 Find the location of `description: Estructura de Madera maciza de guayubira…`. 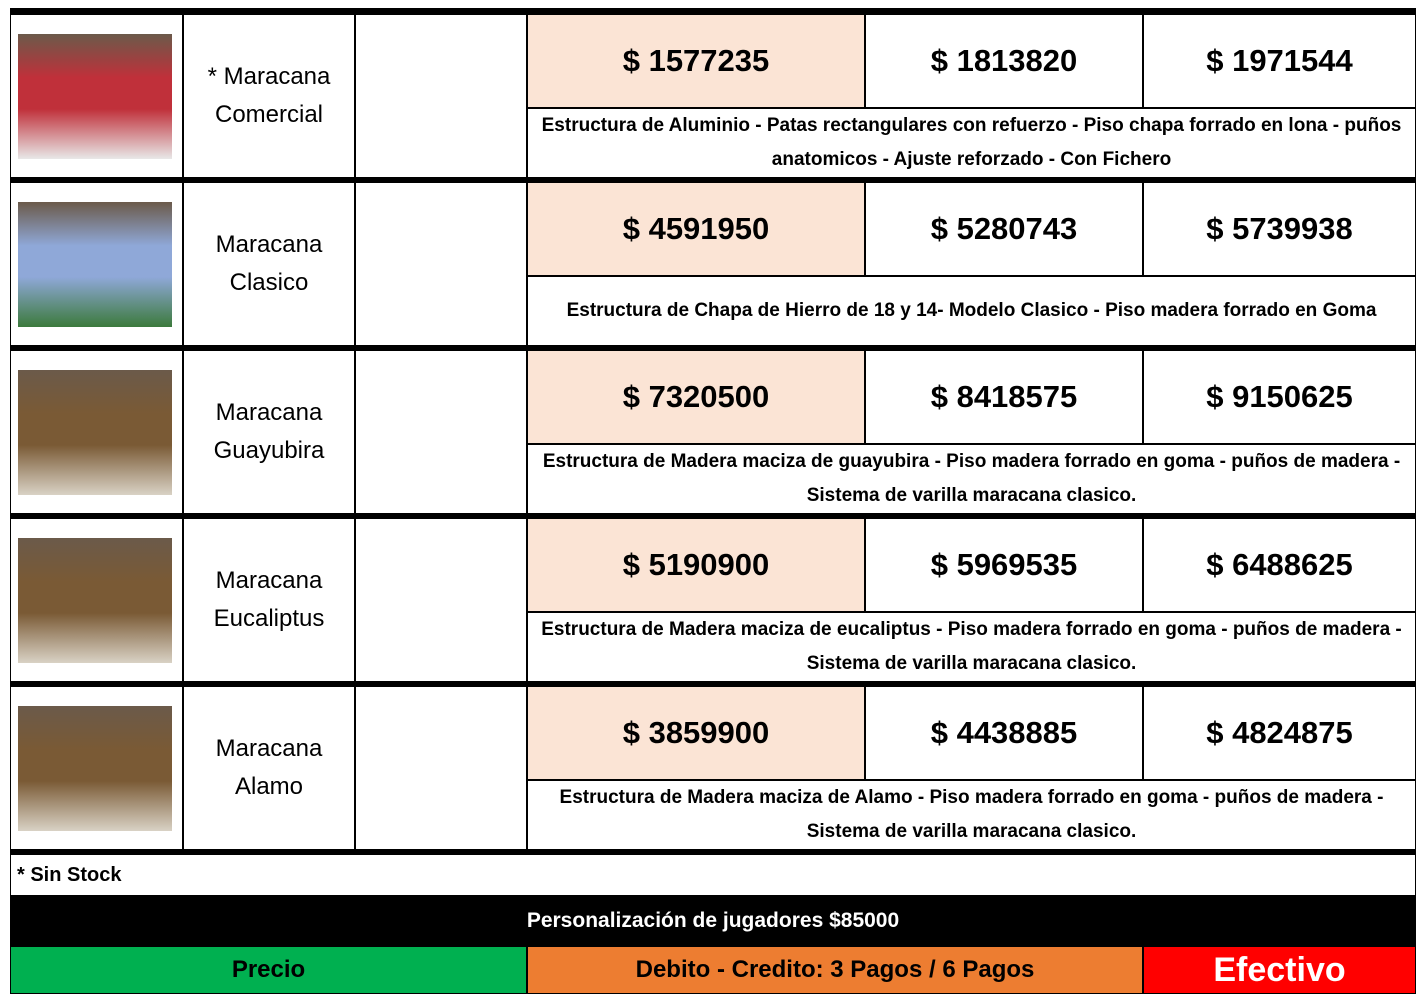

description: Estructura de Madera maciza de guayubira… is located at coordinates (971, 479).